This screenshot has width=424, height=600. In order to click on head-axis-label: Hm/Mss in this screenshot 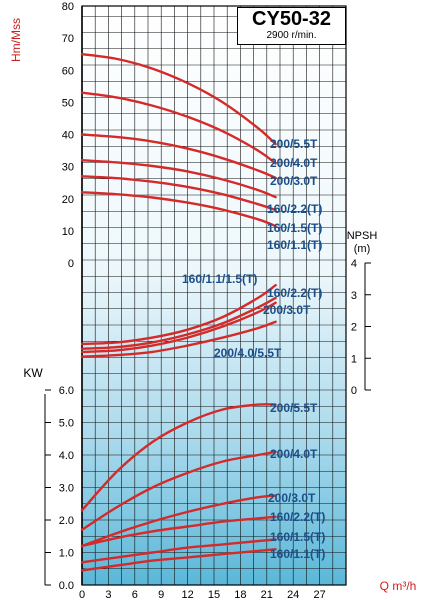, I will do `click(16, 40)`.